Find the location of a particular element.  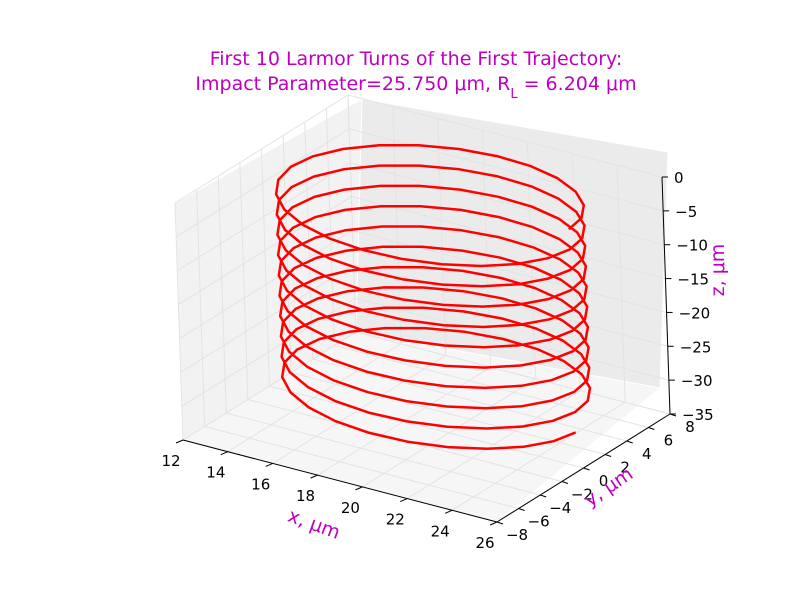

x-tick-label: 22 is located at coordinates (395, 520).